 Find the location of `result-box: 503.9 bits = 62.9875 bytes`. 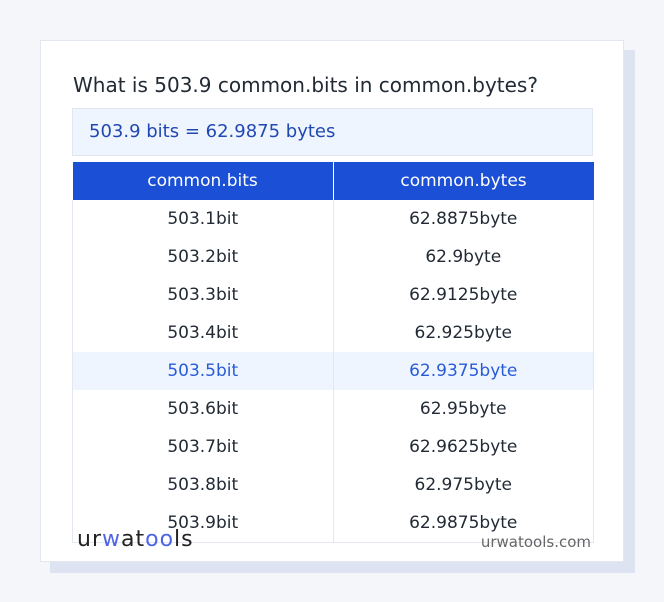

result-box: 503.9 bits = 62.9875 bytes is located at coordinates (332, 132).